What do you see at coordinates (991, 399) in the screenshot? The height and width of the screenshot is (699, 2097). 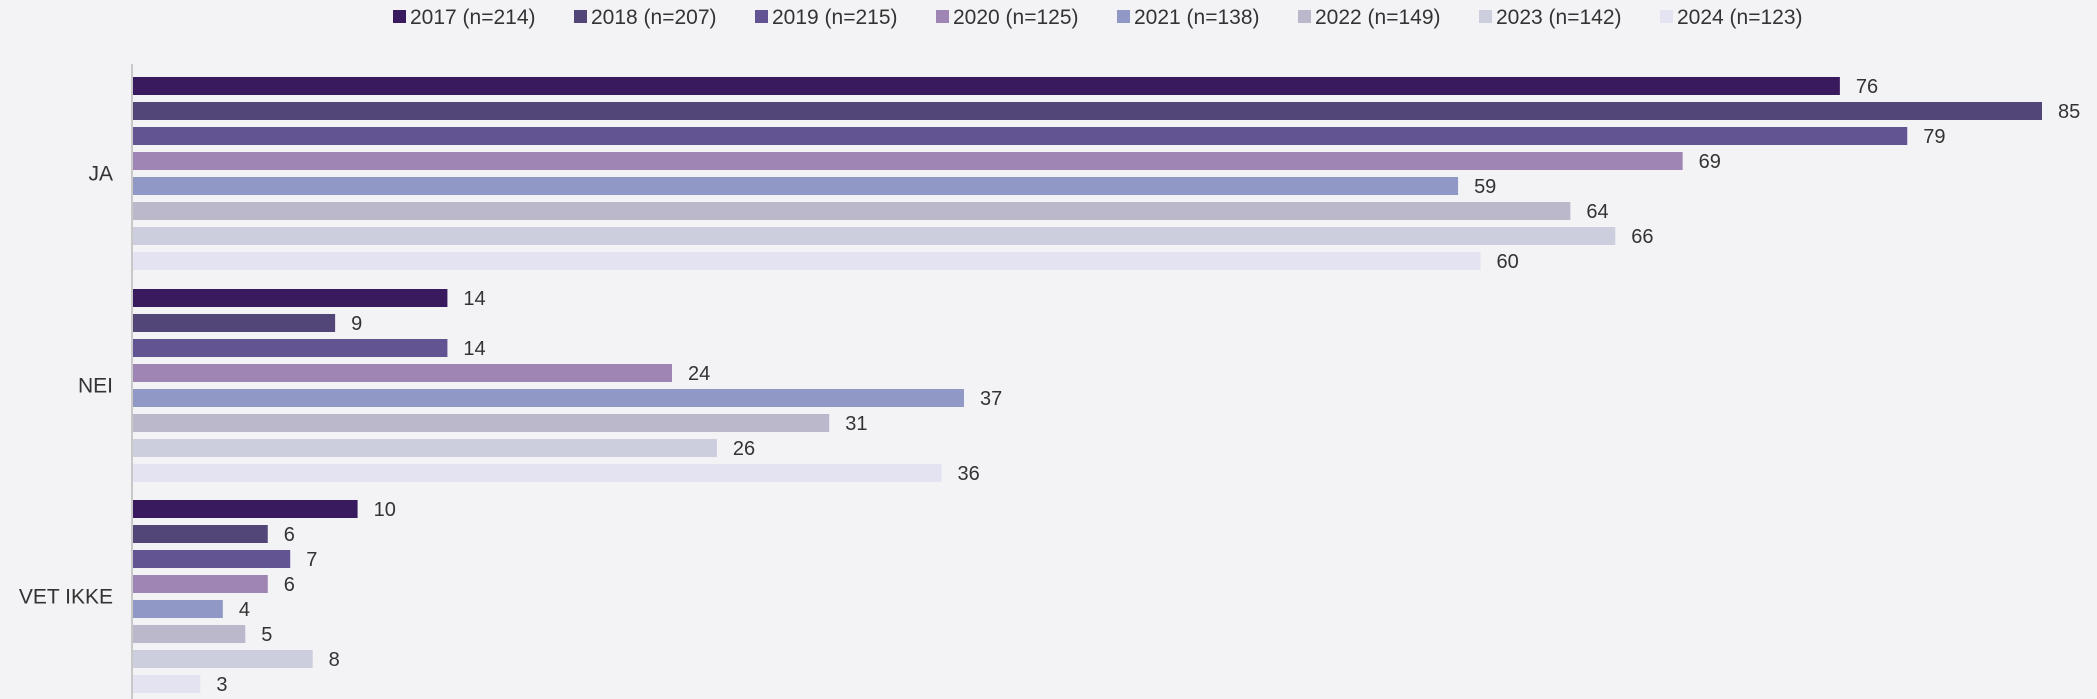 I see `value-label-1-4: 37` at bounding box center [991, 399].